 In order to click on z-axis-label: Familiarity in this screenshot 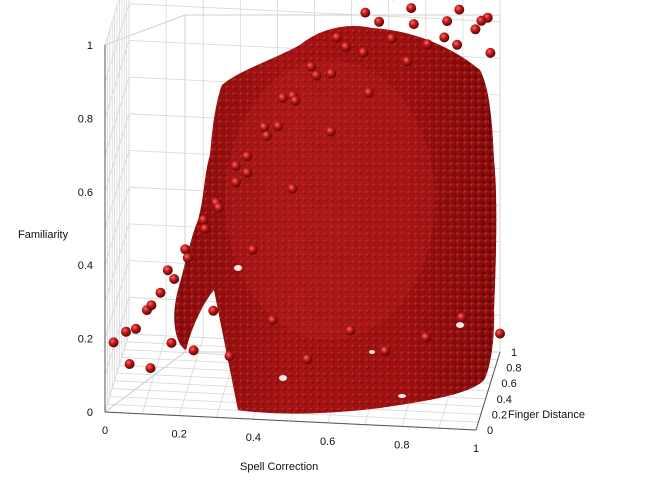, I will do `click(43, 235)`.